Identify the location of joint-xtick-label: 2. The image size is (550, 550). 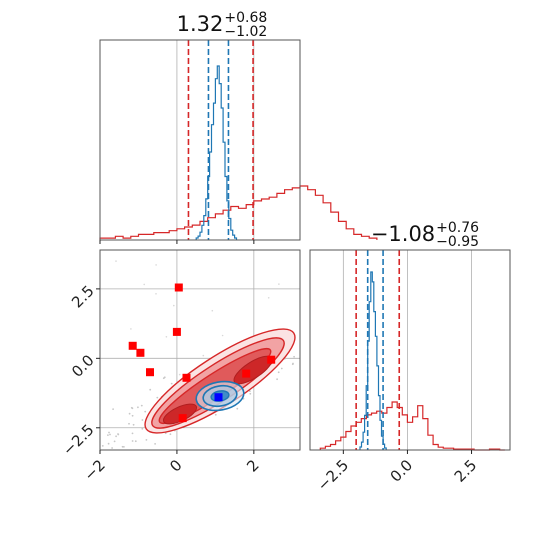
(252, 465).